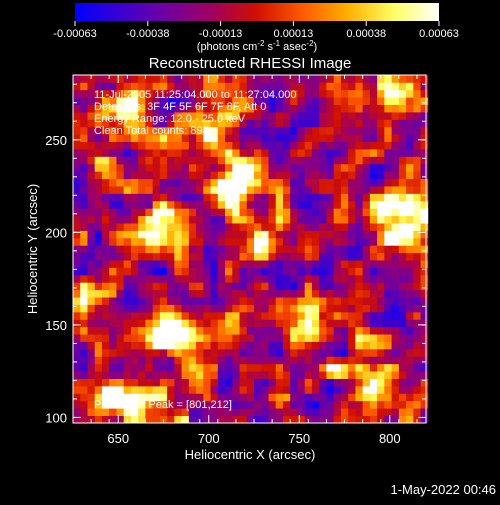 The image size is (500, 505). What do you see at coordinates (118, 438) in the screenshot?
I see `x-tick-label: 650` at bounding box center [118, 438].